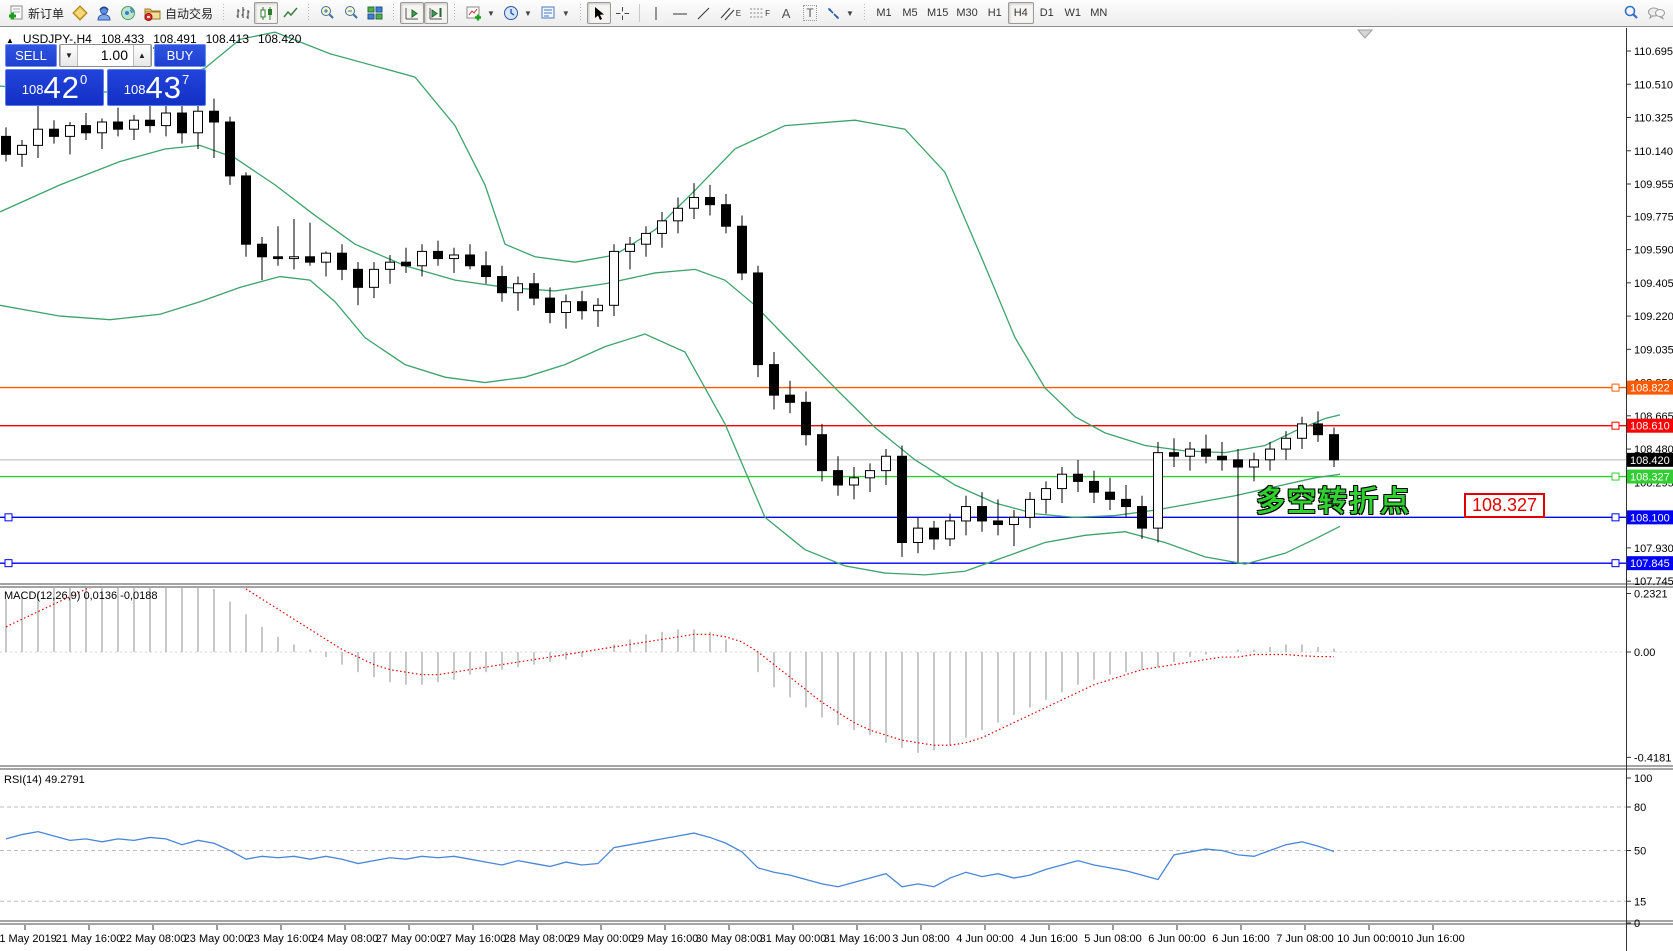 Image resolution: width=1673 pixels, height=951 pixels. Describe the element at coordinates (142, 55) in the screenshot. I see `volume-increase-button: ▲` at that location.